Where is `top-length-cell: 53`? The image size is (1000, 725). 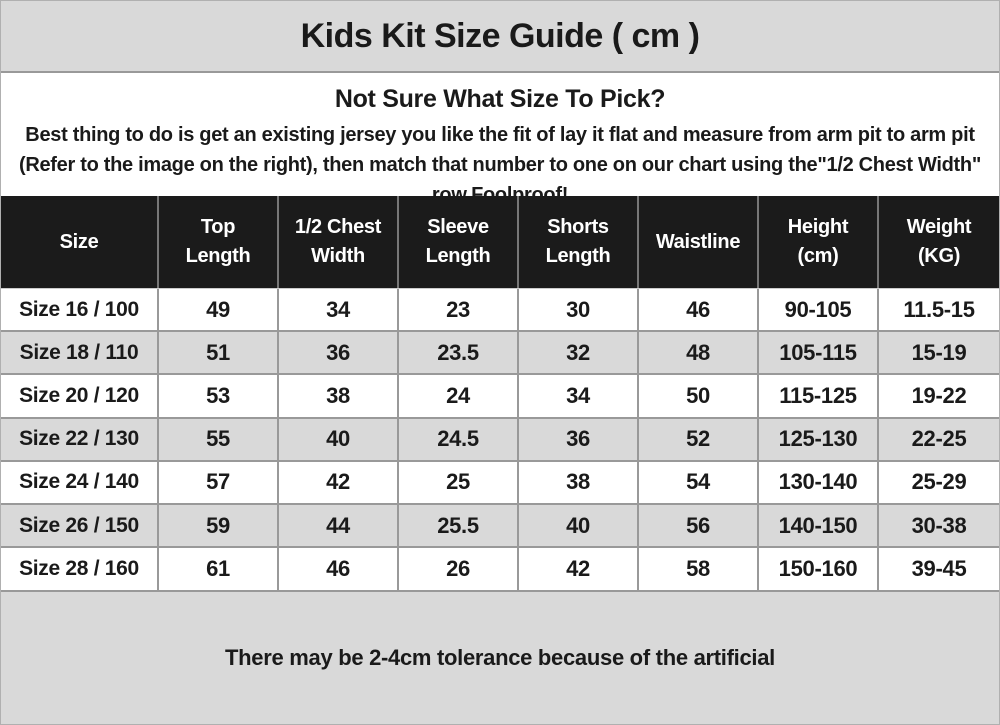
top-length-cell: 53 is located at coordinates (219, 396).